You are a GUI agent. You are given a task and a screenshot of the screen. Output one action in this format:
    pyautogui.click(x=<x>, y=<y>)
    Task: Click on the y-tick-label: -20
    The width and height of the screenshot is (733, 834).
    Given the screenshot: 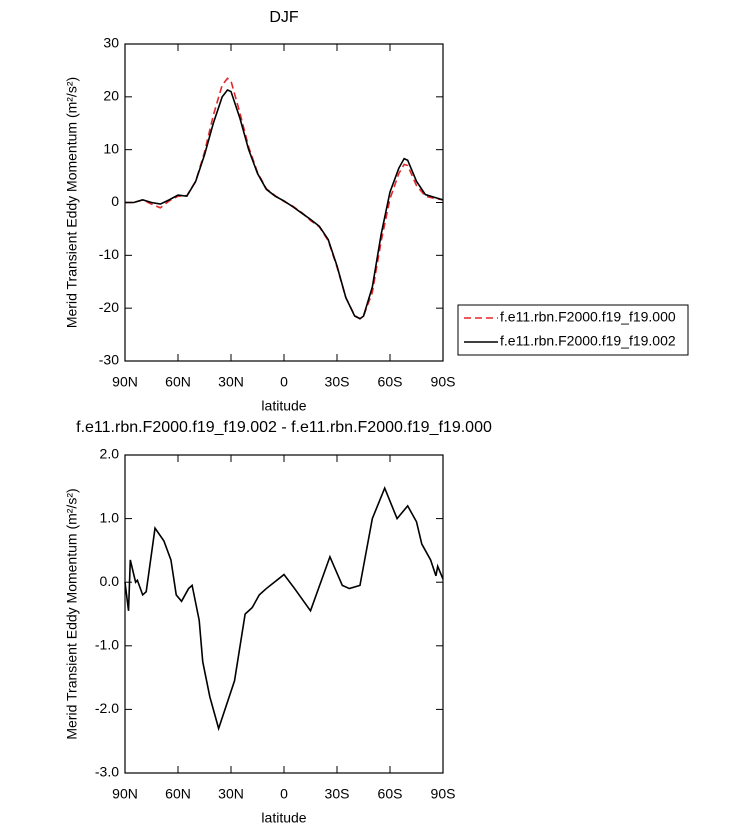 What is the action you would take?
    pyautogui.click(x=109, y=307)
    